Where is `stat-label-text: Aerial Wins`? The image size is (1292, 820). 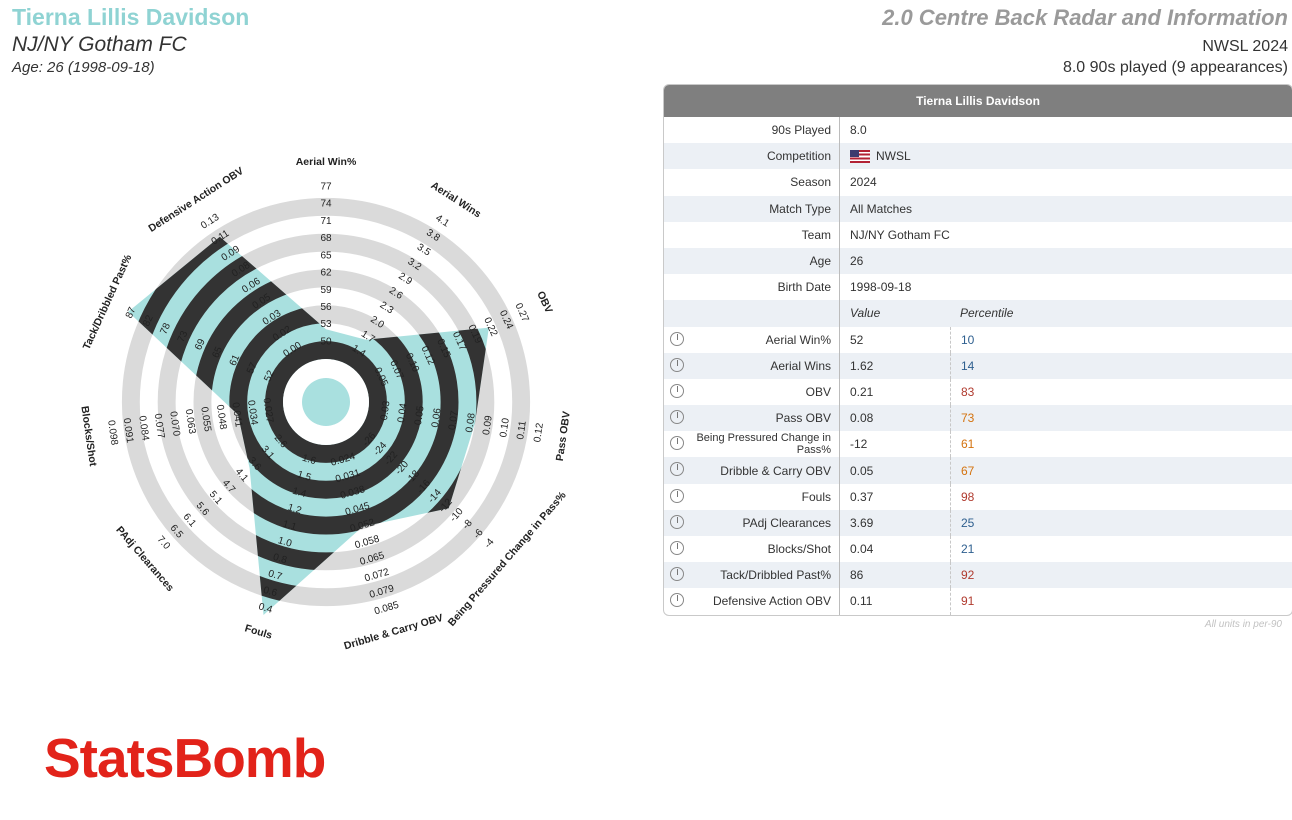
stat-label-text: Aerial Wins is located at coordinates (800, 365).